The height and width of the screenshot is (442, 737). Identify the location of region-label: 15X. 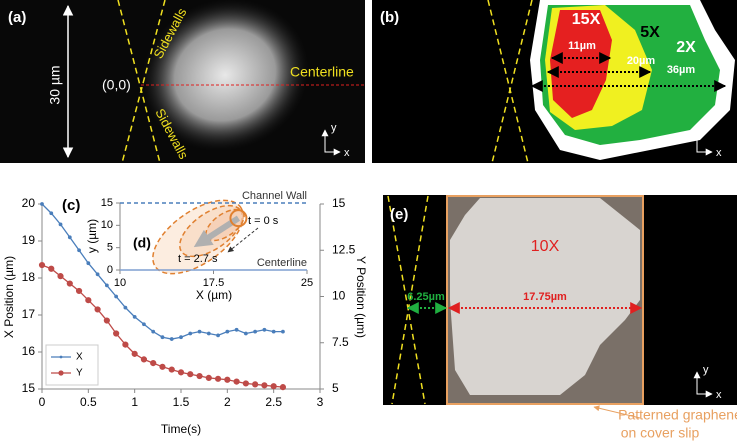
(586, 19).